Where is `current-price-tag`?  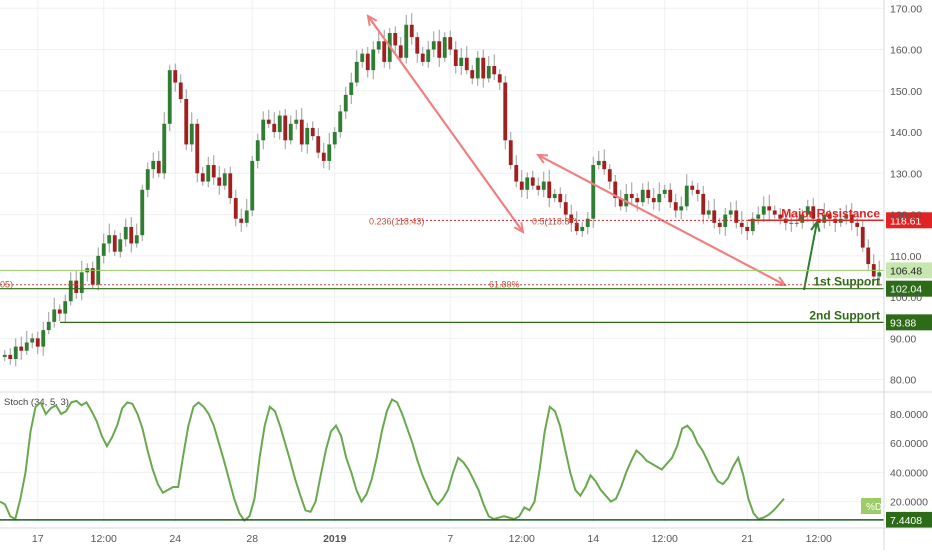
current-price-tag is located at coordinates (909, 270).